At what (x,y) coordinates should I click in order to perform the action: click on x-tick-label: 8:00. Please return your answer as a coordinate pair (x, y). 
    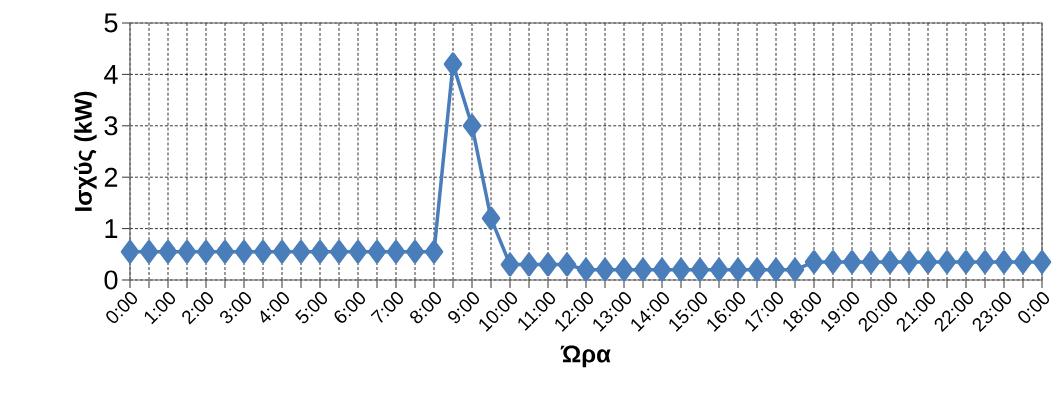
    Looking at the image, I should click on (426, 308).